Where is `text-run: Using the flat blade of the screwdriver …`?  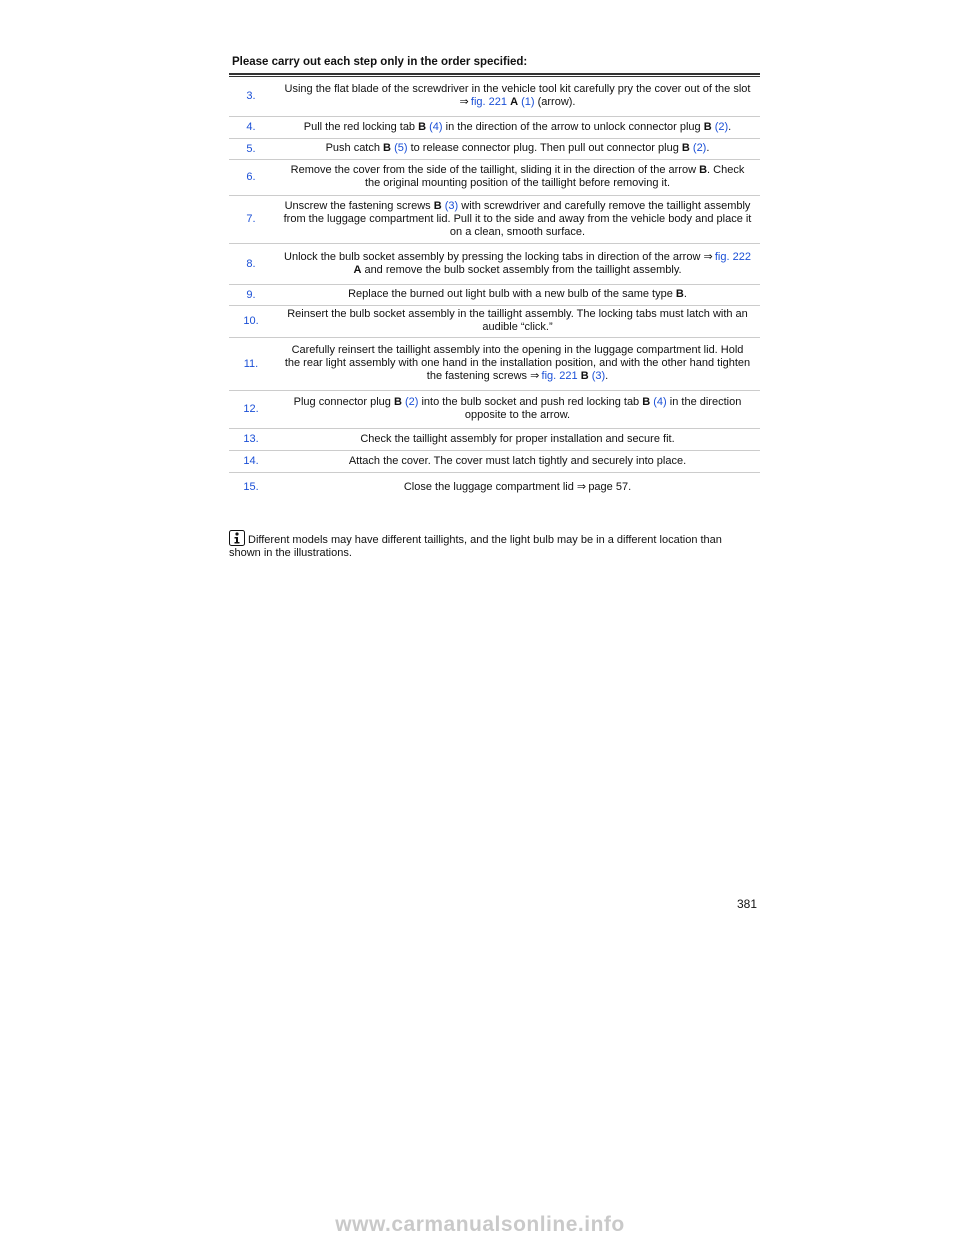
text-run: Using the flat blade of the screwdriver … is located at coordinates (517, 96).